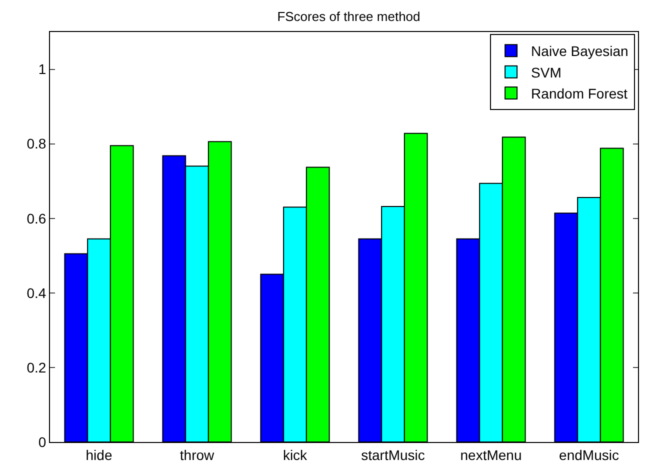 The image size is (658, 472). What do you see at coordinates (393, 454) in the screenshot?
I see `x-tick-label: startMusic` at bounding box center [393, 454].